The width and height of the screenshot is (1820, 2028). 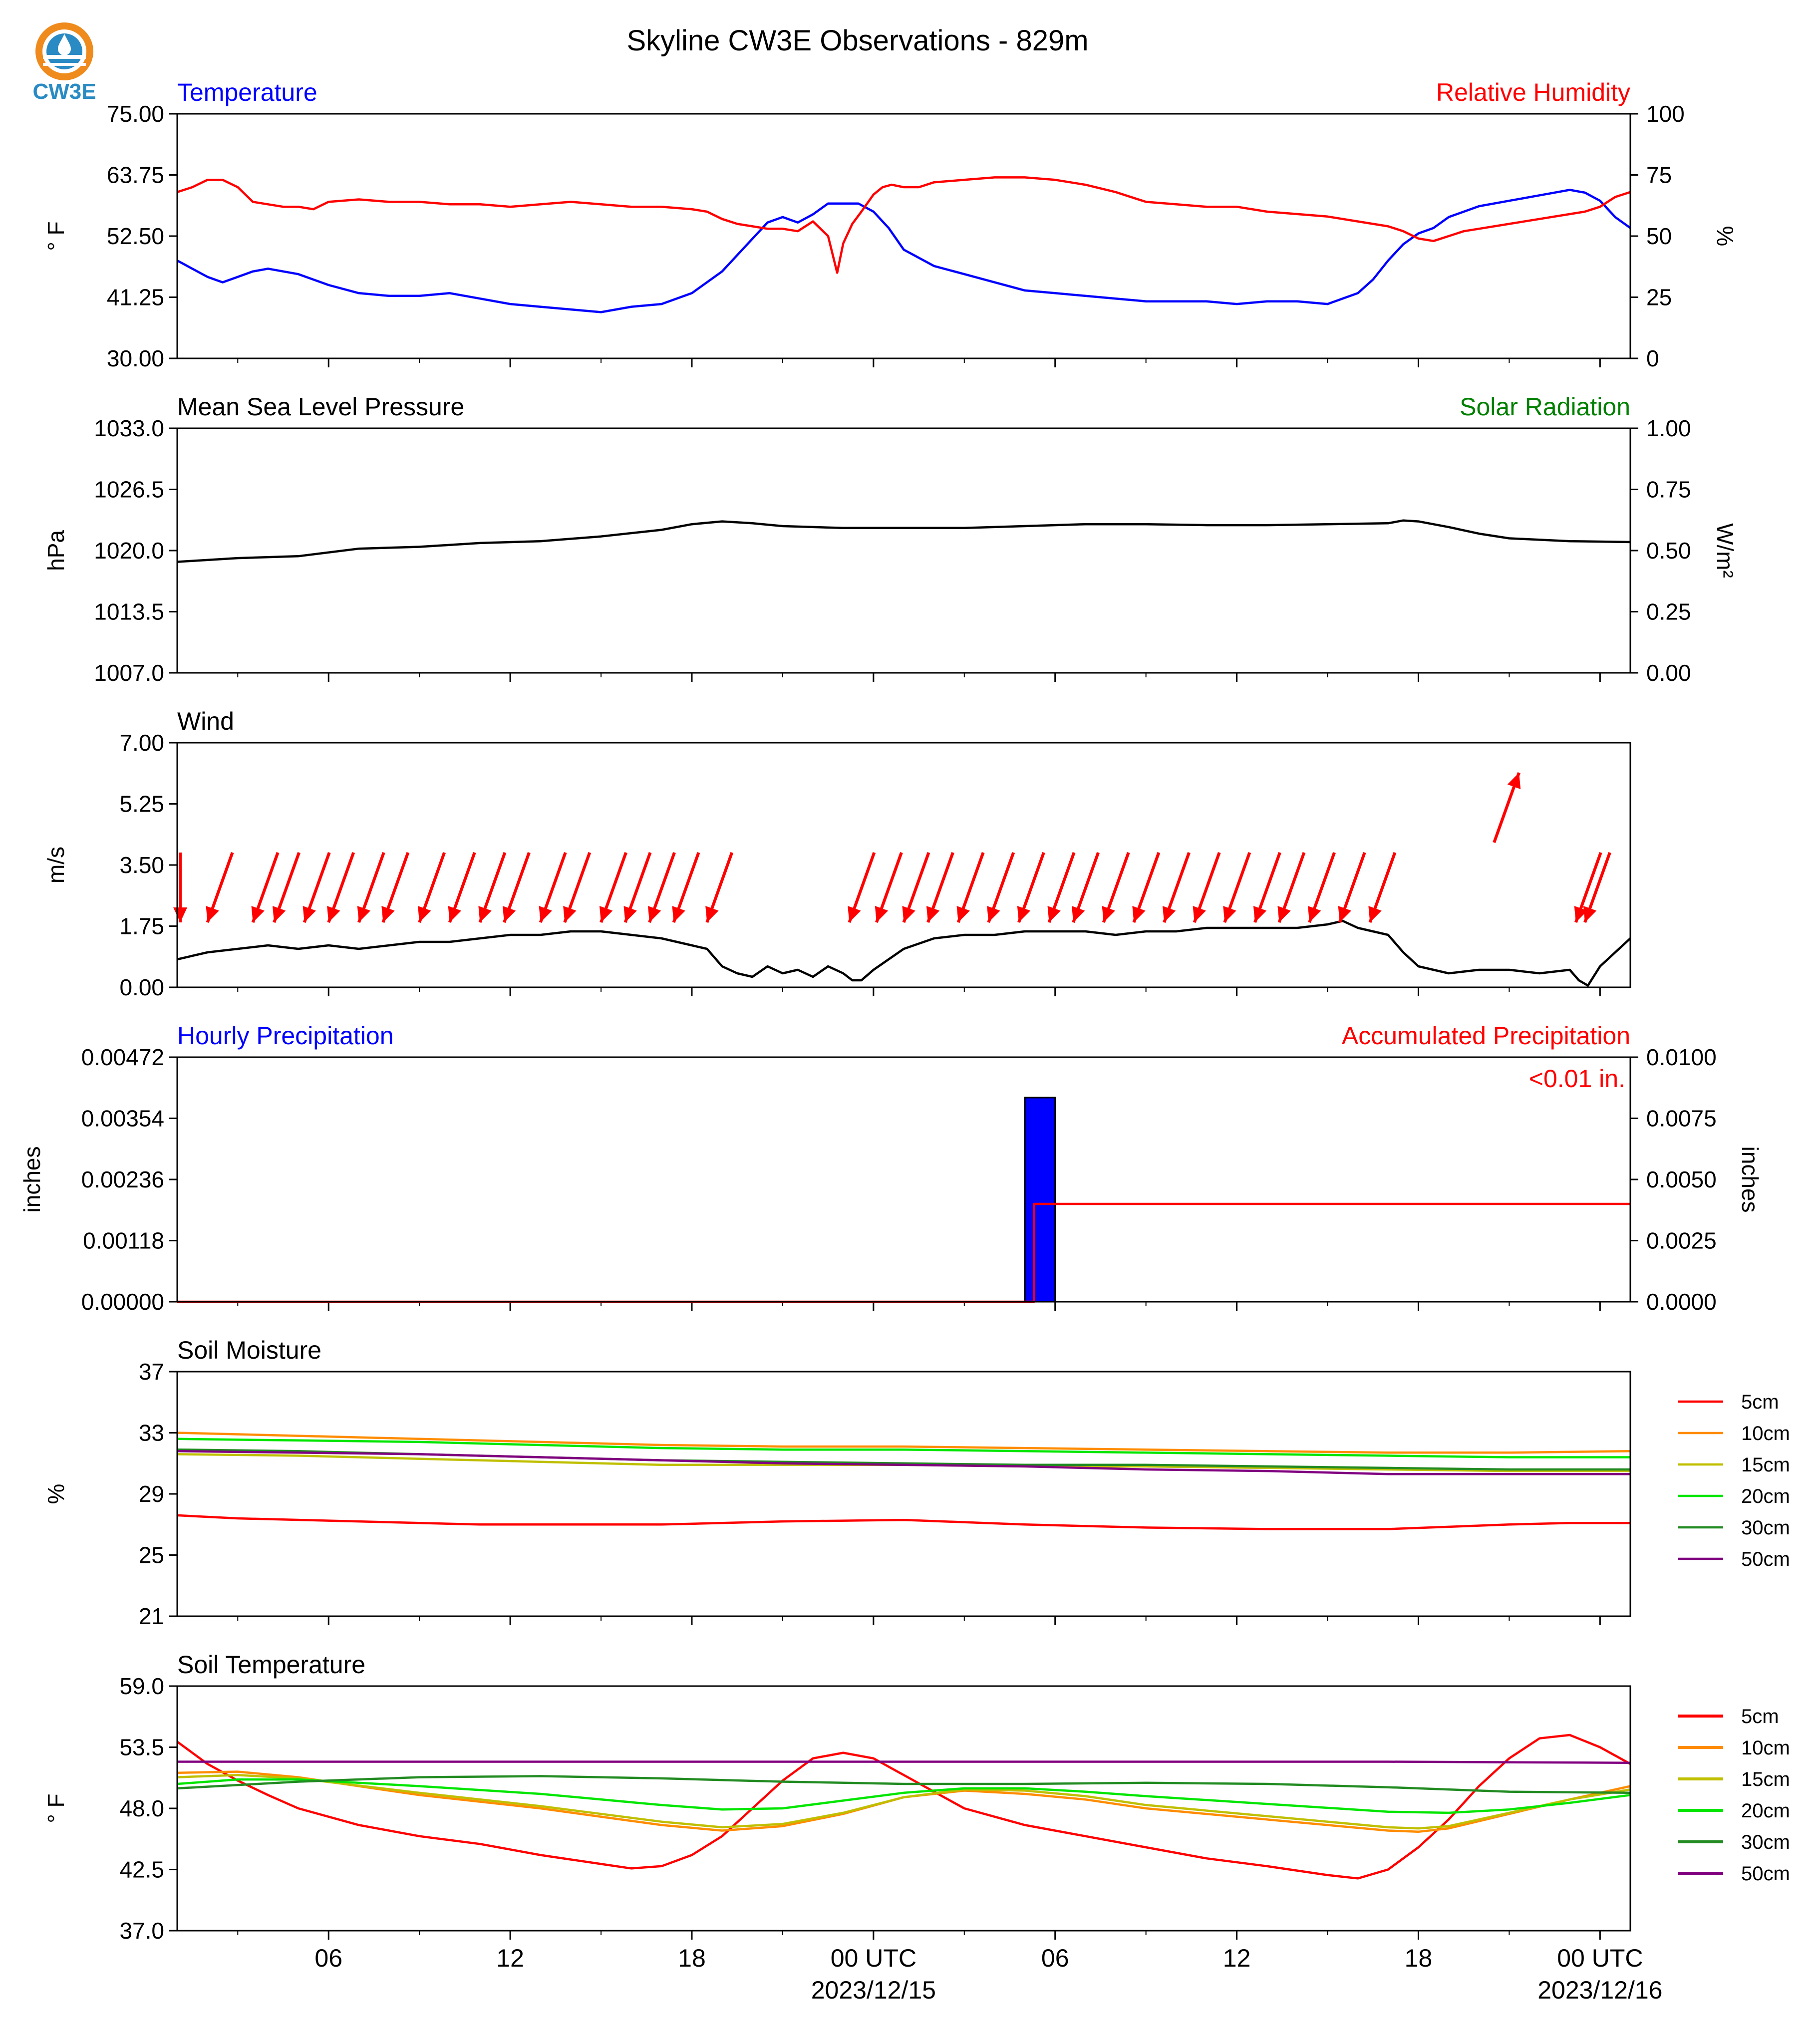 I want to click on y2-tick-label: 1.00, so click(x=1668, y=428).